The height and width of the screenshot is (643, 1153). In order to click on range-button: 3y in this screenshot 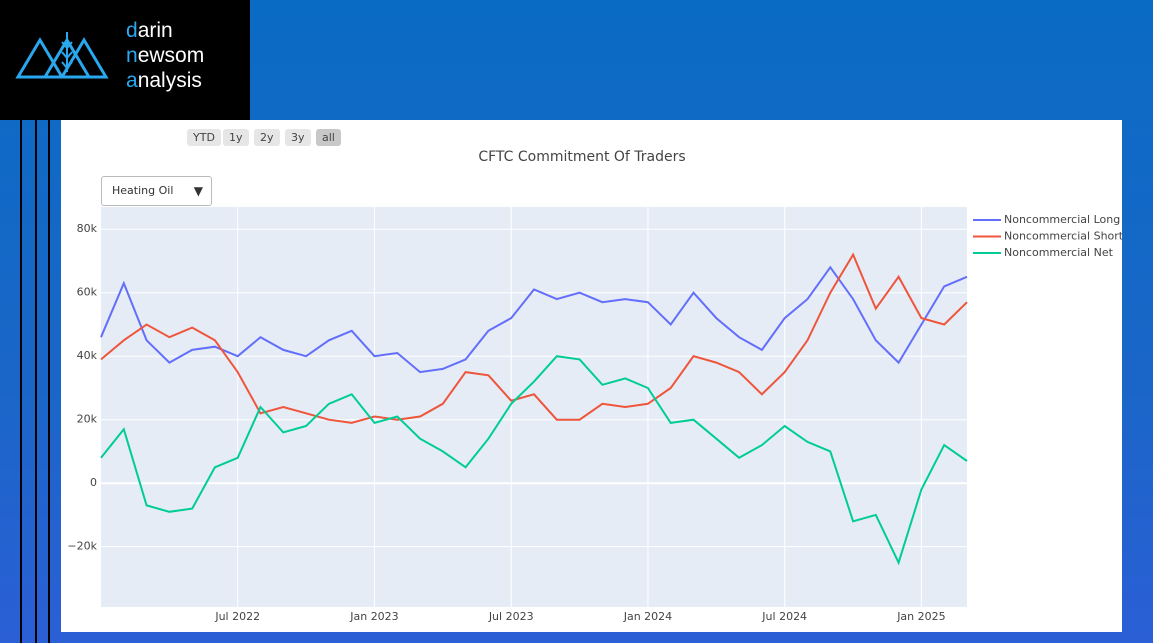, I will do `click(298, 137)`.